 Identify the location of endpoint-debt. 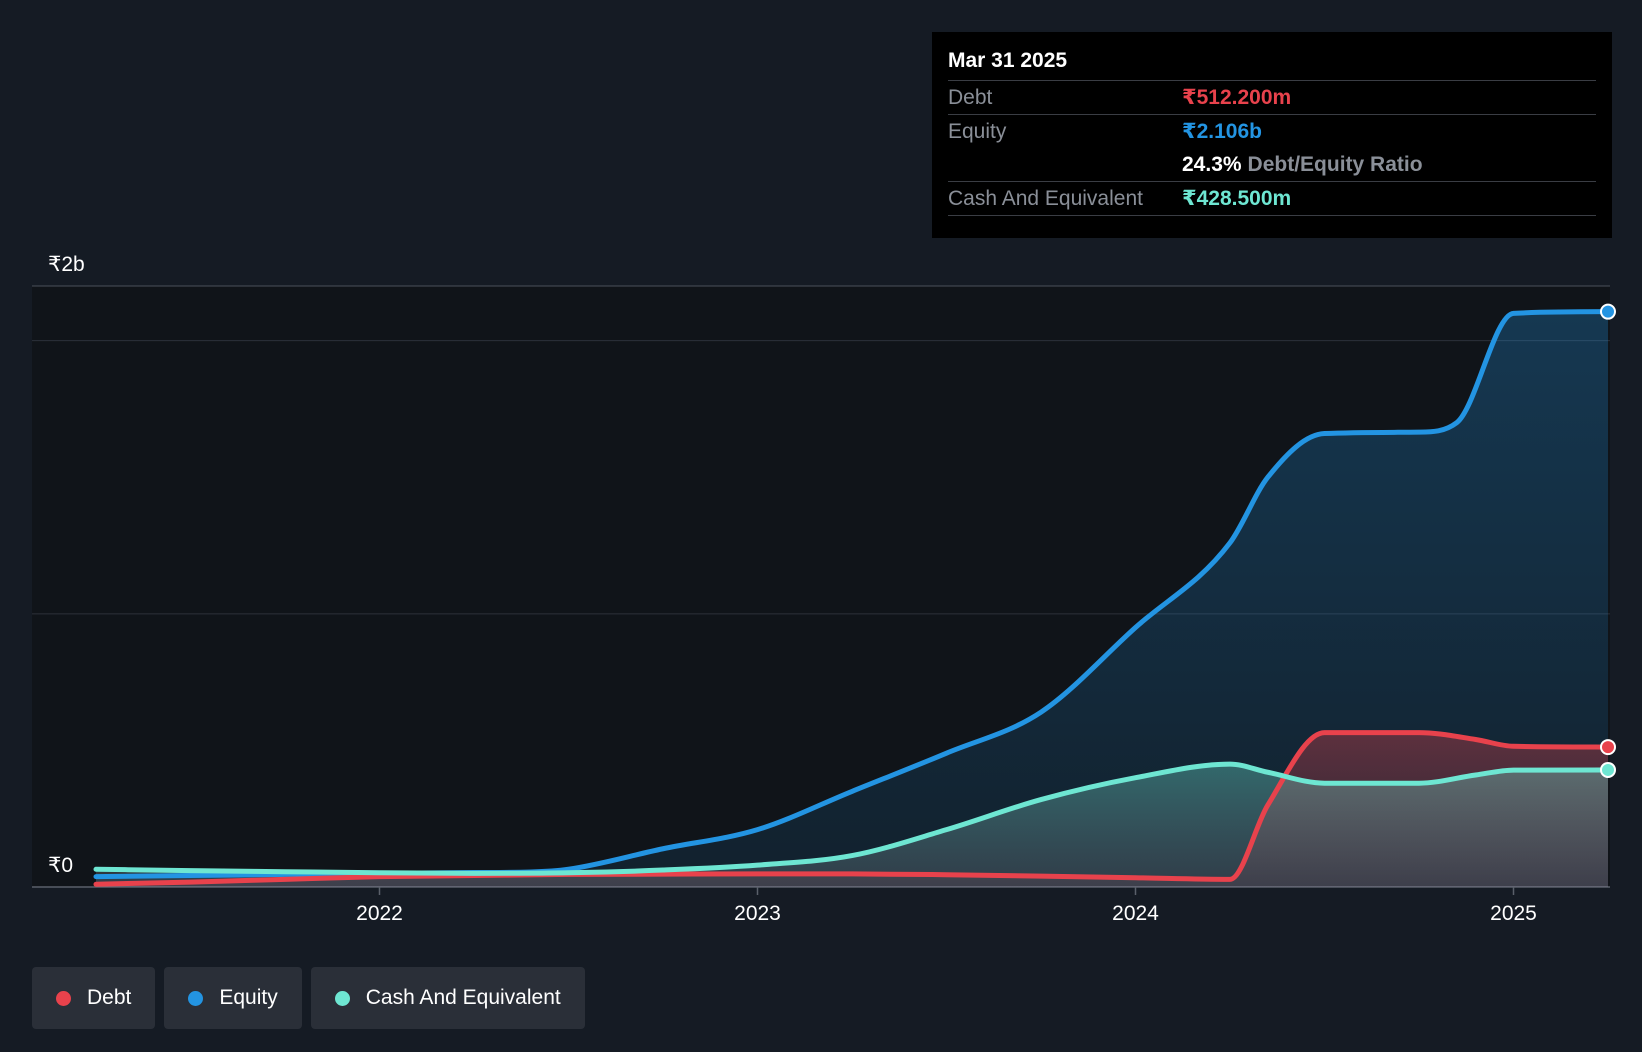
(1608, 747).